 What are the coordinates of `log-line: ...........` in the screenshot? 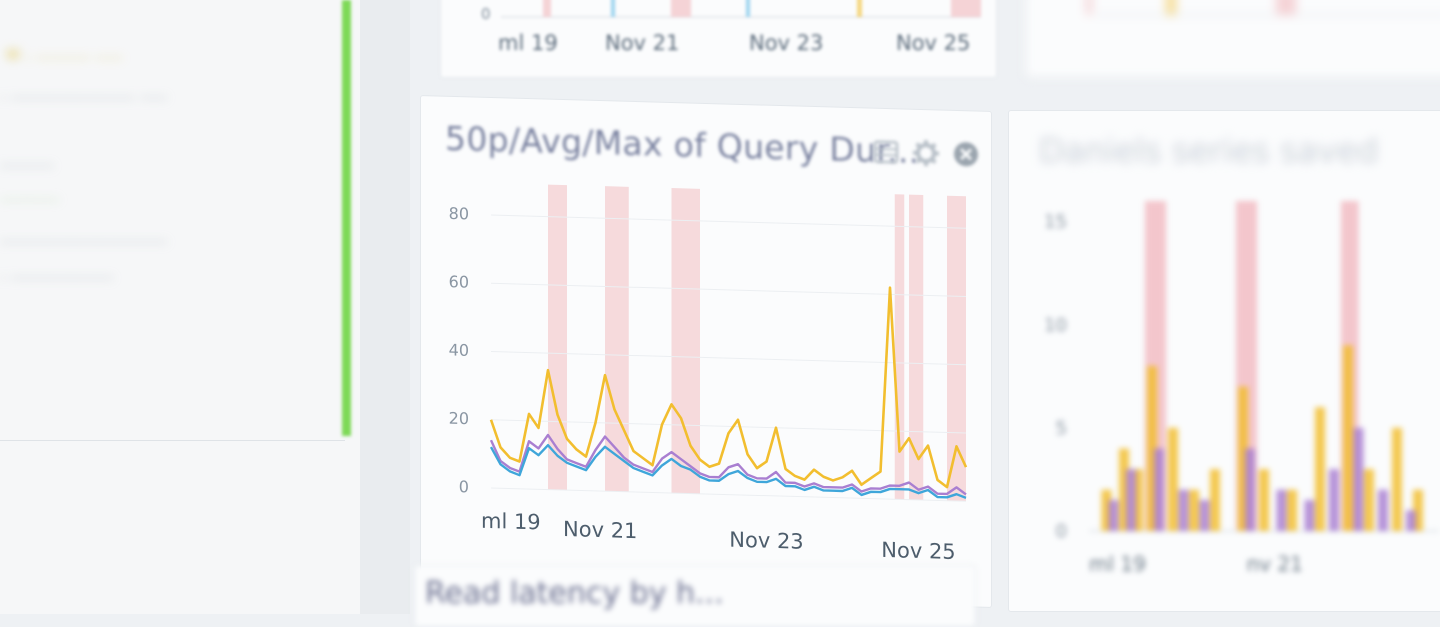 It's located at (29, 196).